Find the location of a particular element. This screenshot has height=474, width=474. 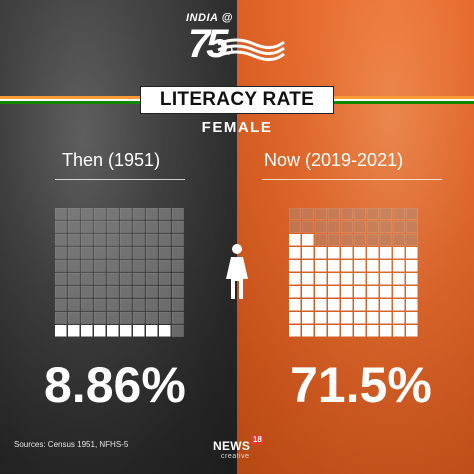

value-now: 71.5% is located at coordinates (361, 385).